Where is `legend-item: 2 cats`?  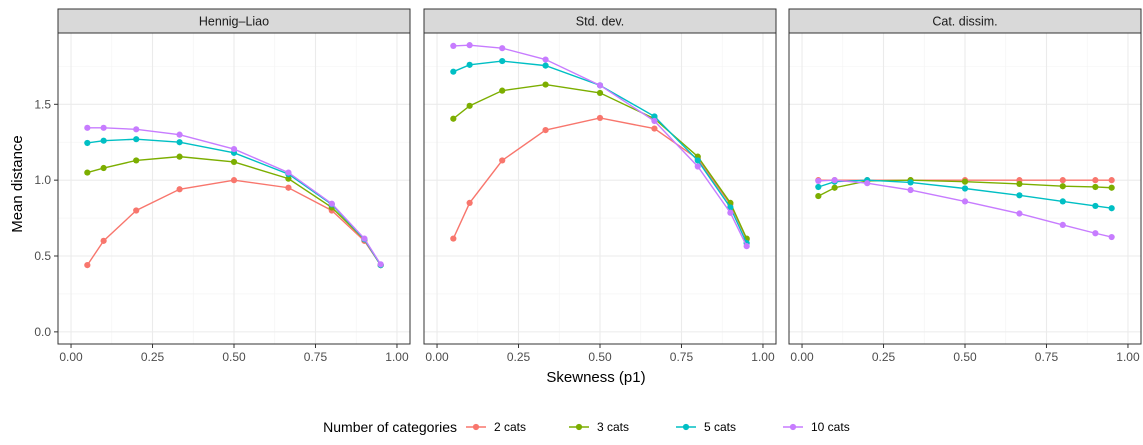
legend-item: 2 cats is located at coordinates (496, 427).